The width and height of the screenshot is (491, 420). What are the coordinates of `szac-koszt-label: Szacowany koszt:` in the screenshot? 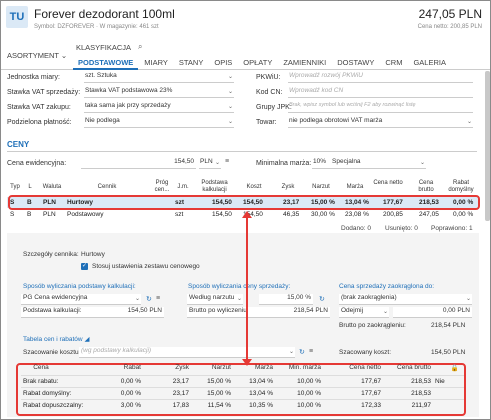 It's located at (365, 352).